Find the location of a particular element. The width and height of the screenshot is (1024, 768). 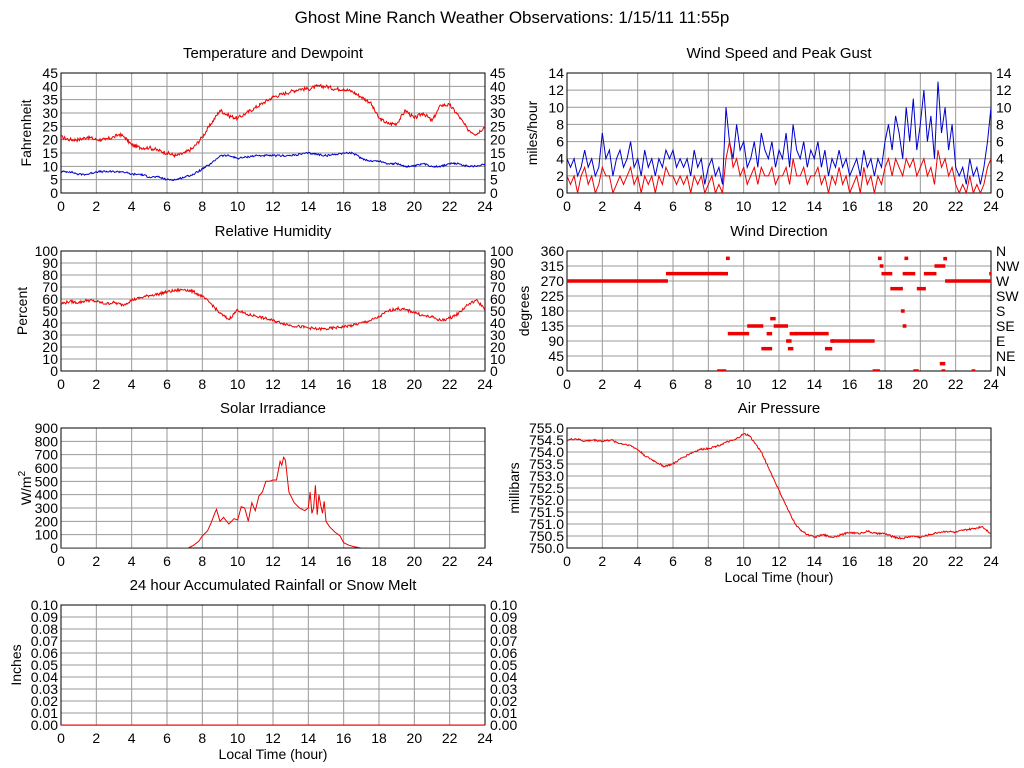

y-tick-label: 752.0 is located at coordinates (546, 500).